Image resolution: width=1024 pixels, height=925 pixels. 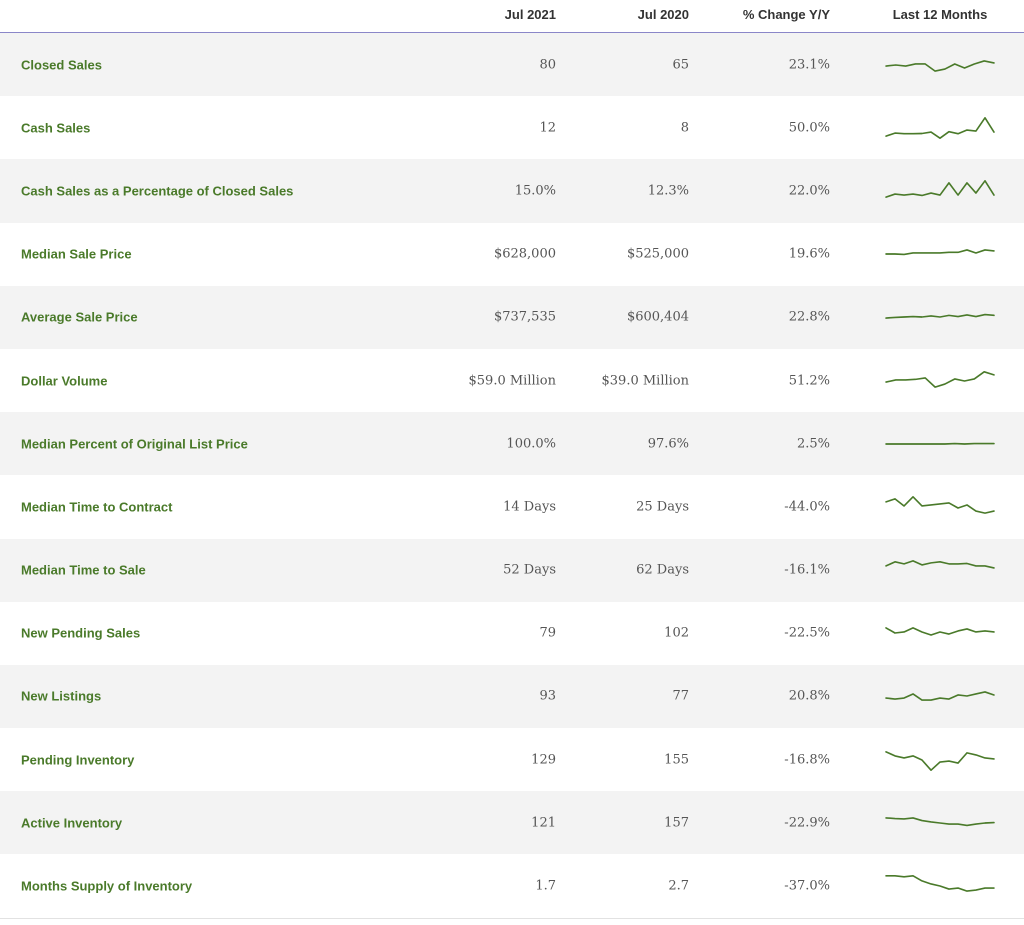 What do you see at coordinates (107, 886) in the screenshot?
I see `metric-label: Months Supply of Inventory` at bounding box center [107, 886].